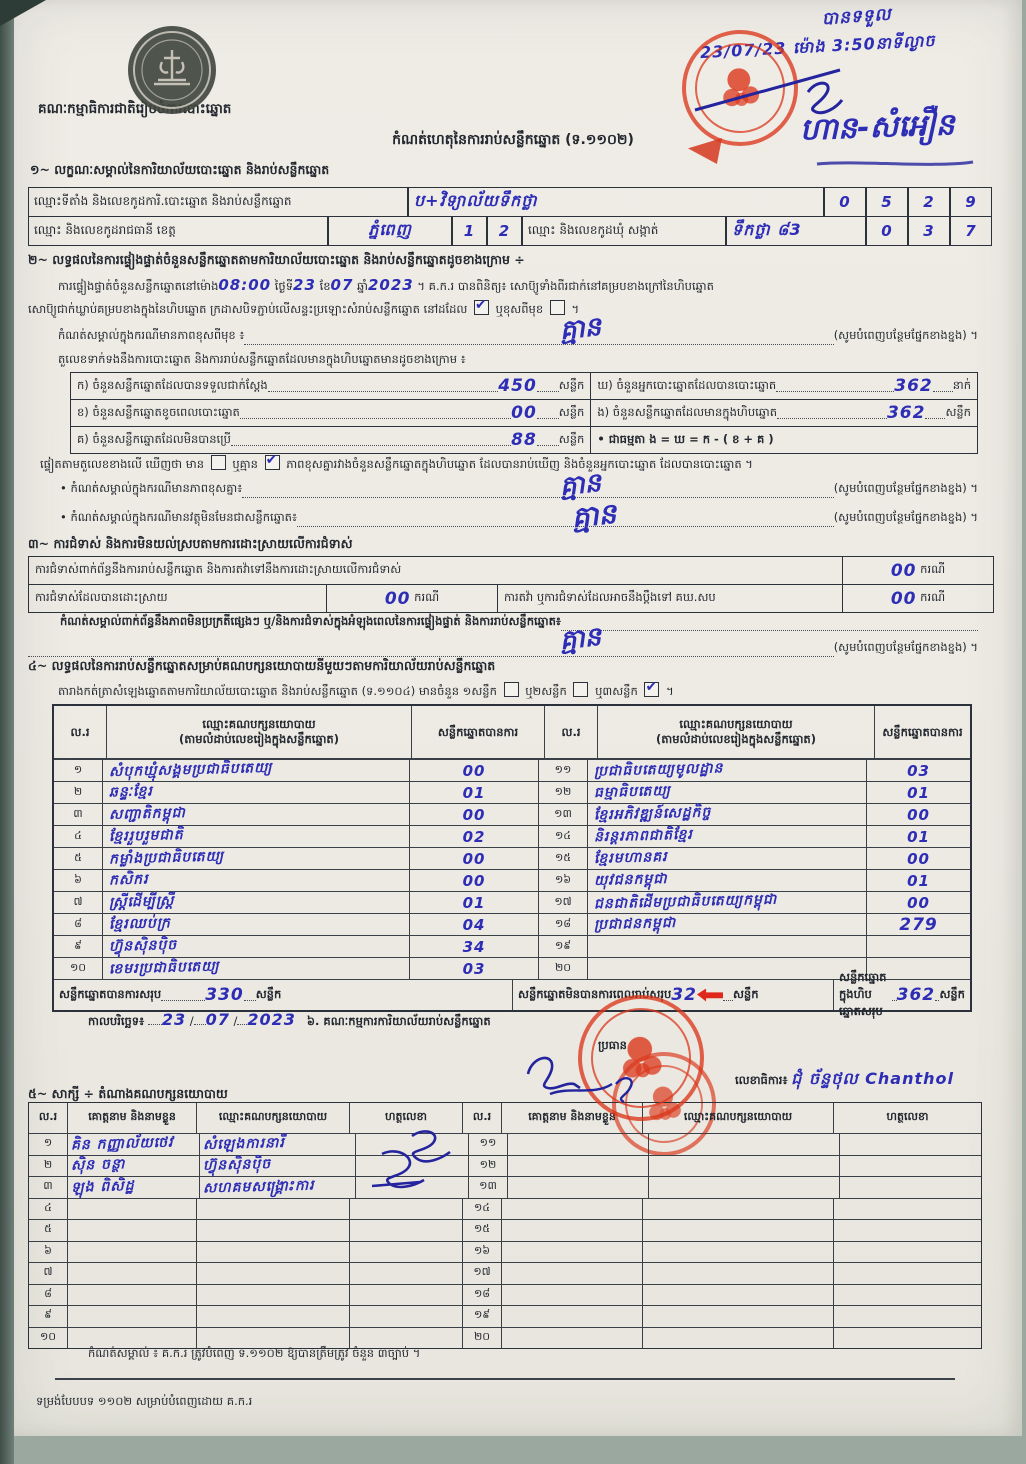 The image size is (1026, 1464). Describe the element at coordinates (217, 1019) in the screenshot. I see `date-month-handwritten: 07` at that location.